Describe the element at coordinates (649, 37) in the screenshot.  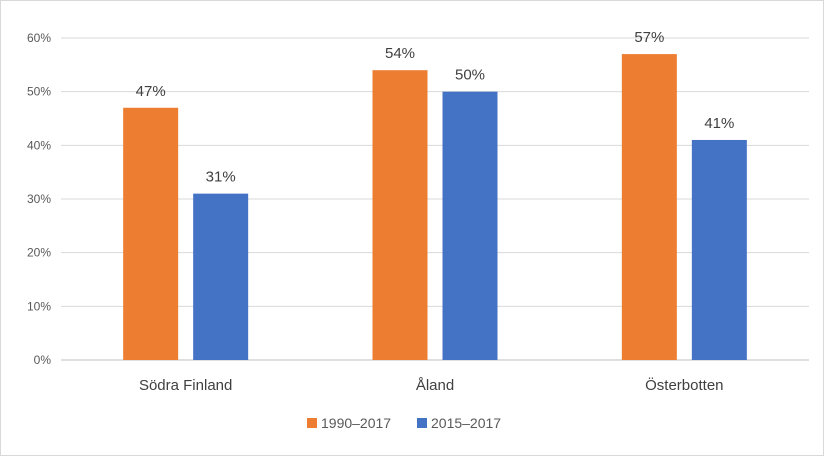
I see `data-label: 57%` at that location.